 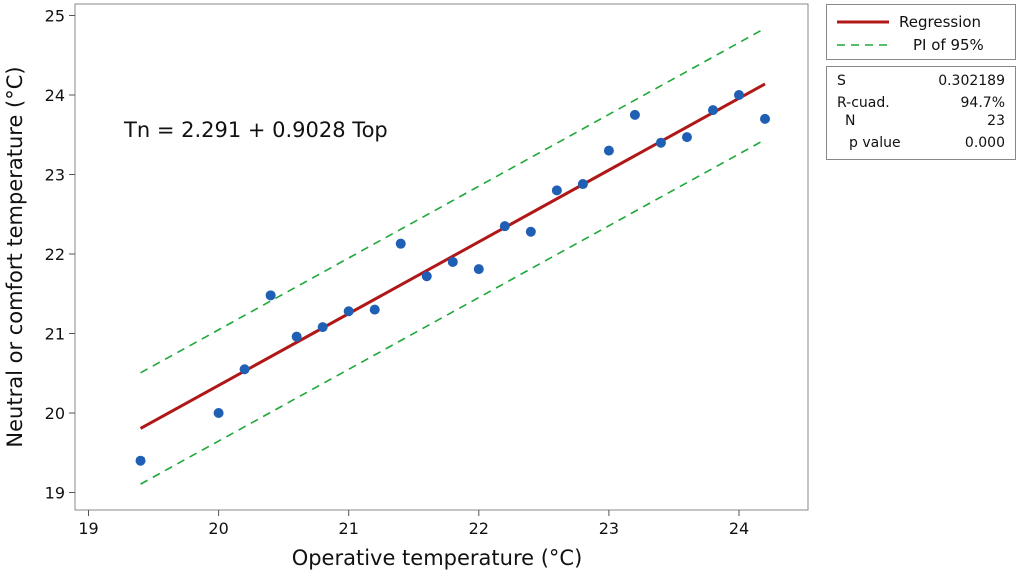 I want to click on x-axis: 19 20 21 22 23 24, so click(x=413, y=524).